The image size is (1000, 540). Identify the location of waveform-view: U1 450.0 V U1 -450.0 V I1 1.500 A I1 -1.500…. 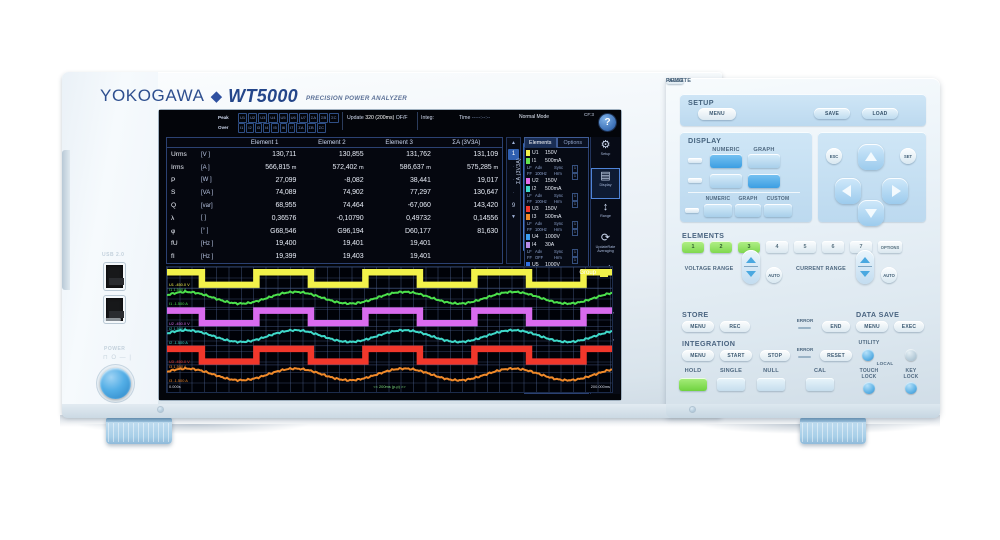
(389, 329).